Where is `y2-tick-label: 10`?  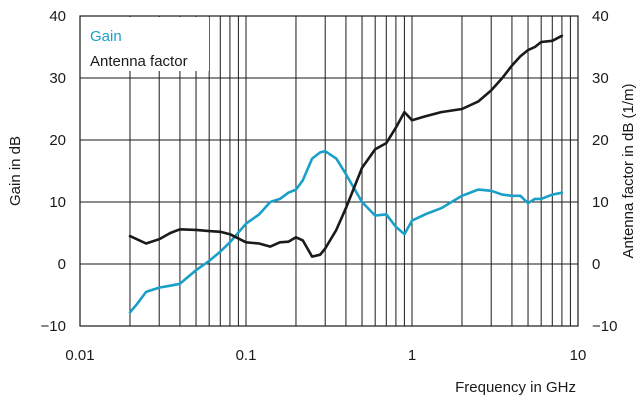 y2-tick-label: 10 is located at coordinates (600, 202).